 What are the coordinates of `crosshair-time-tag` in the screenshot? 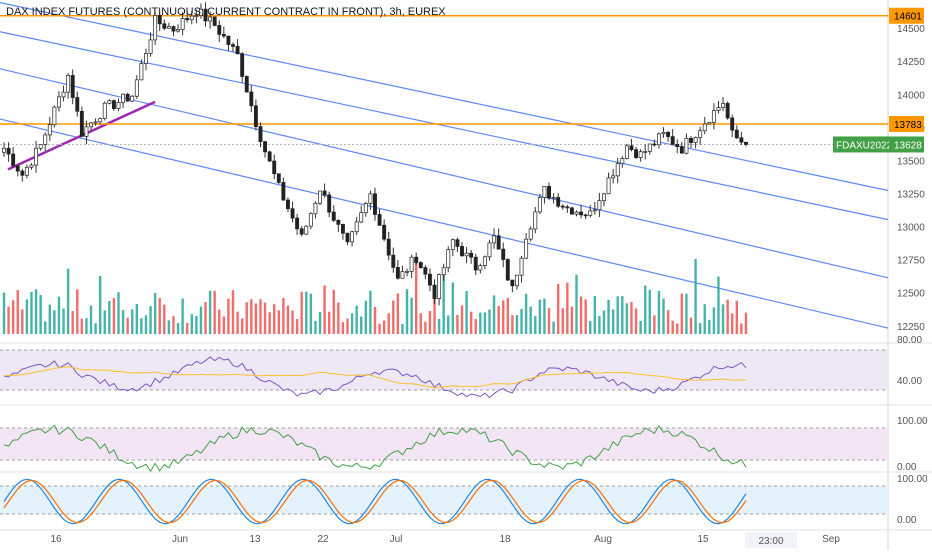 It's located at (771, 540).